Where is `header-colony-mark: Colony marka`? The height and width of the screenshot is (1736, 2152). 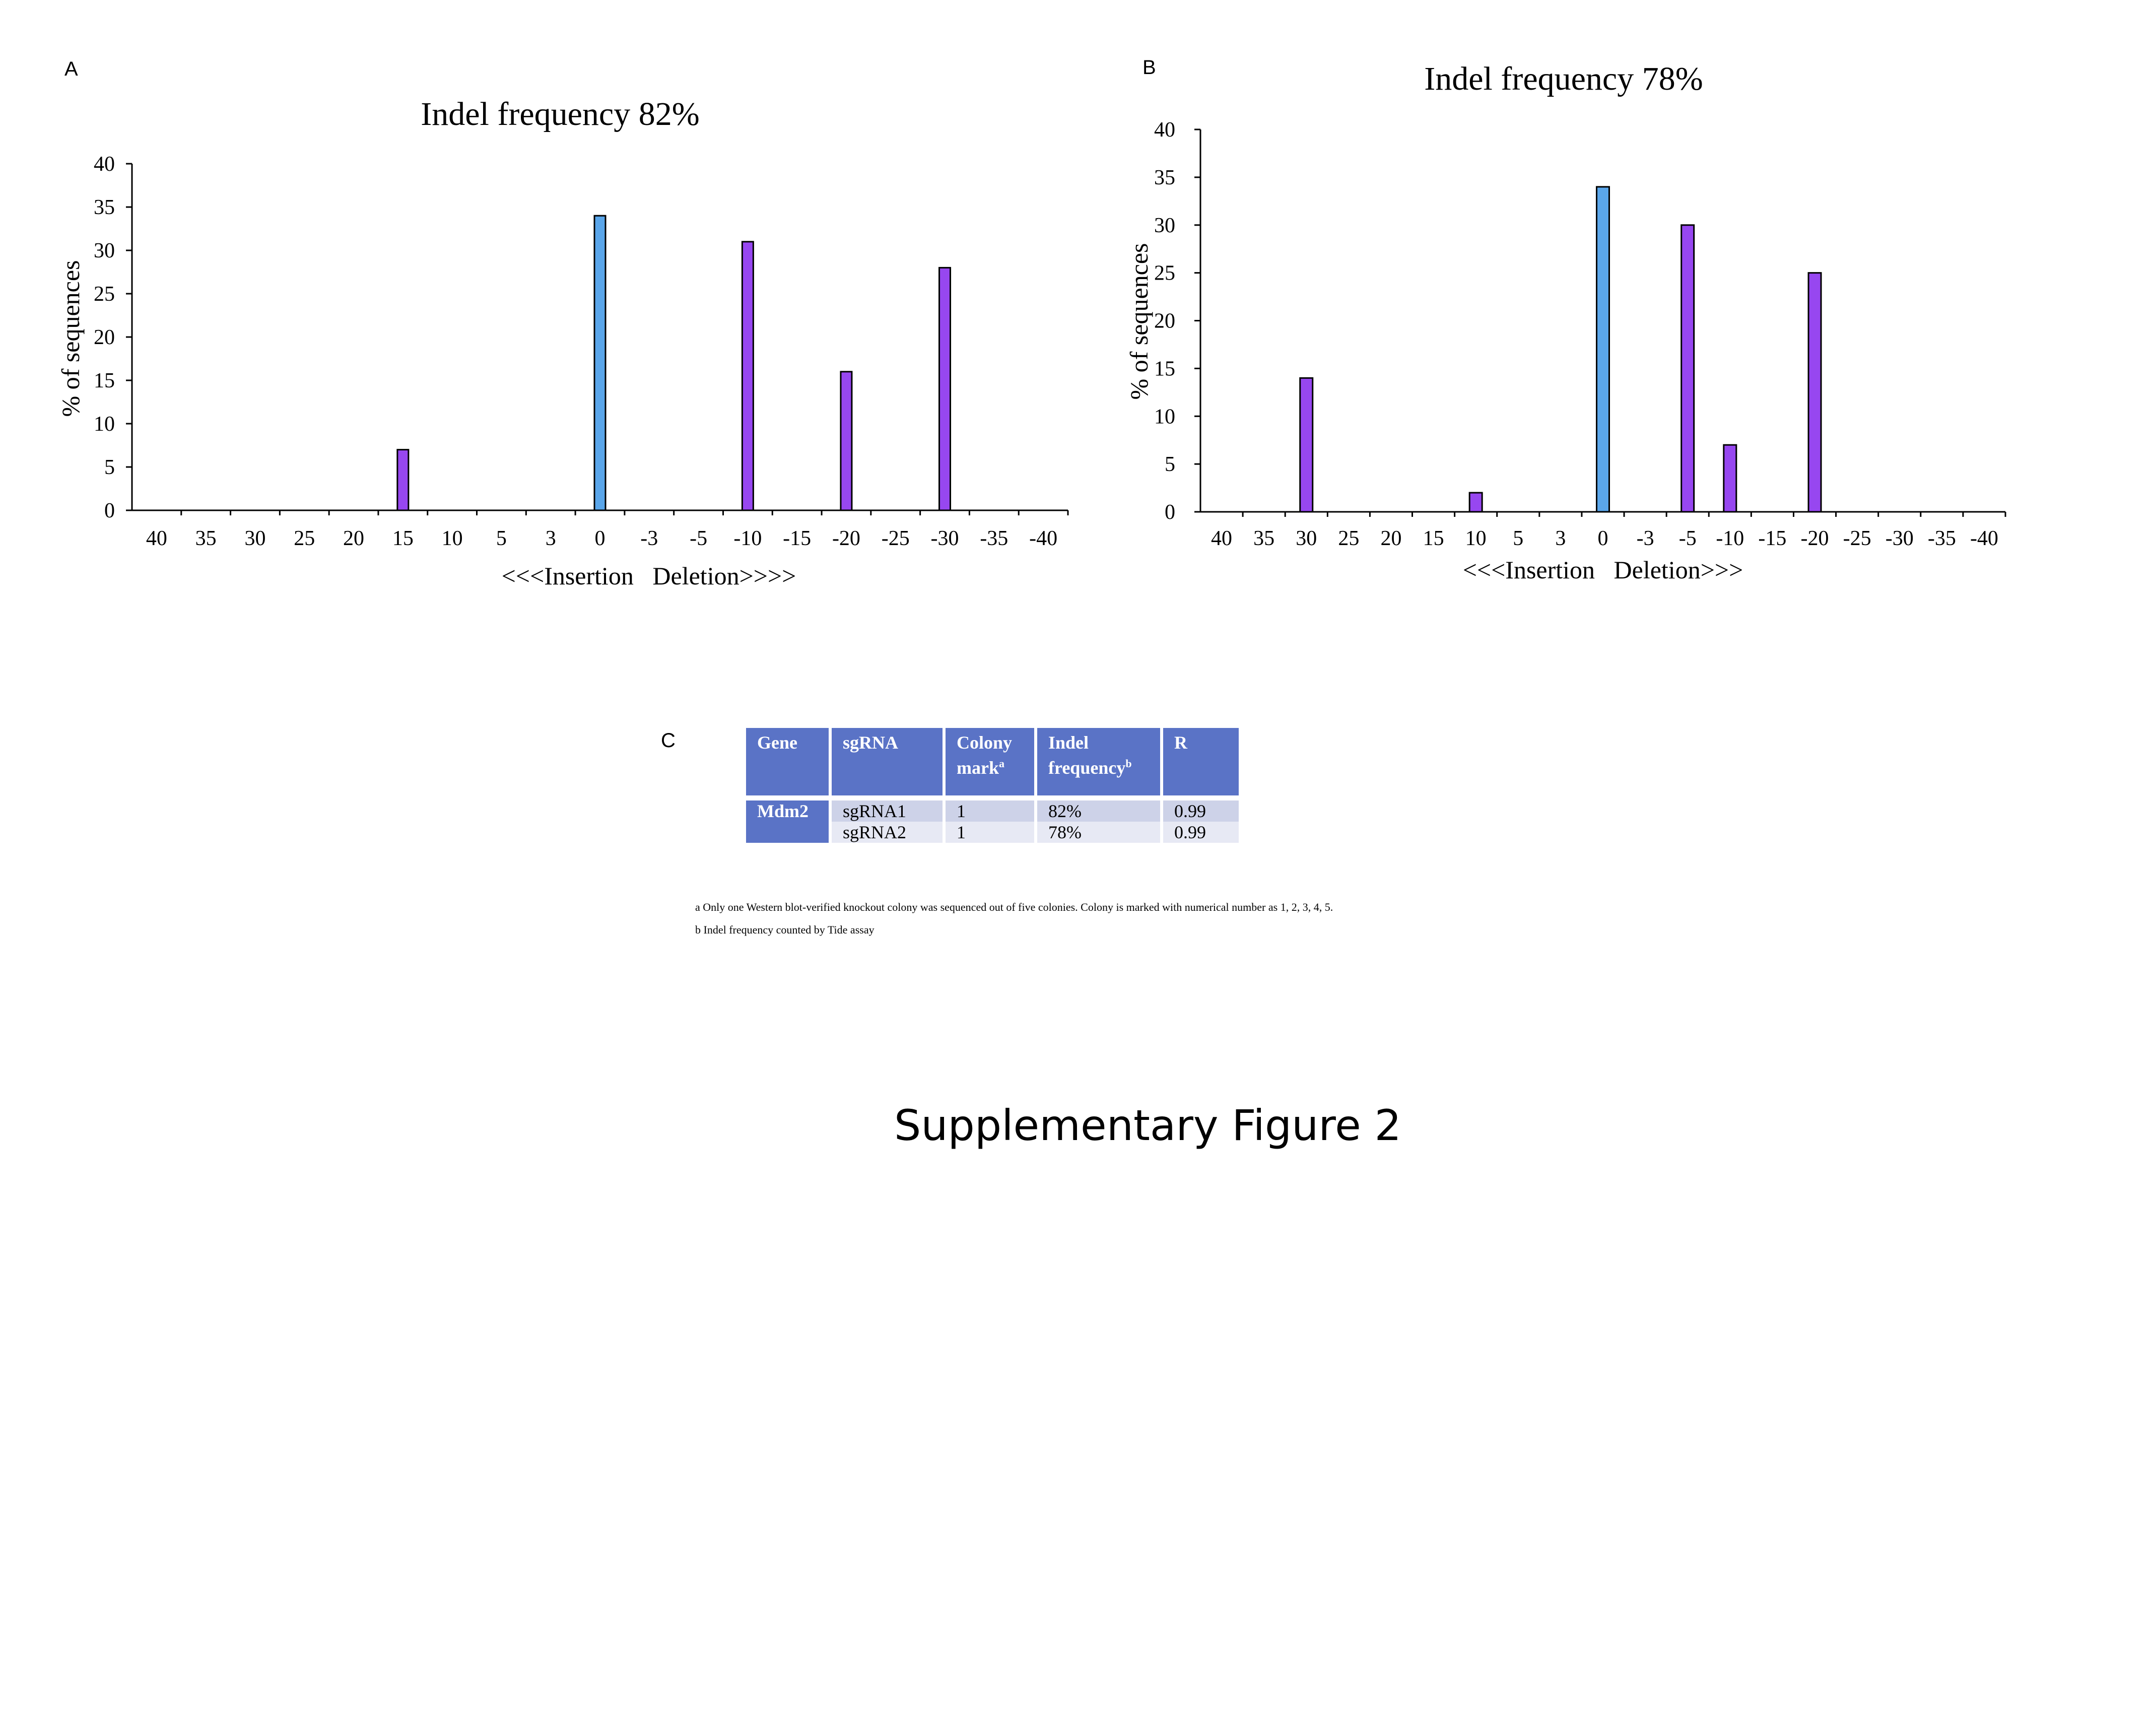 header-colony-mark: Colony marka is located at coordinates (990, 761).